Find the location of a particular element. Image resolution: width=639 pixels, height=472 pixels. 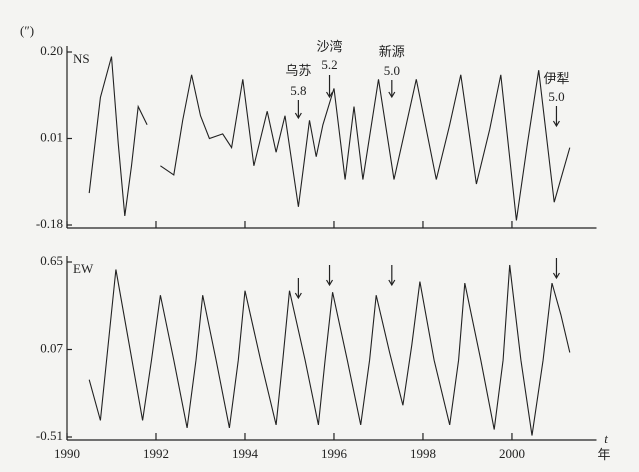

event-name: 新源 is located at coordinates (392, 51).